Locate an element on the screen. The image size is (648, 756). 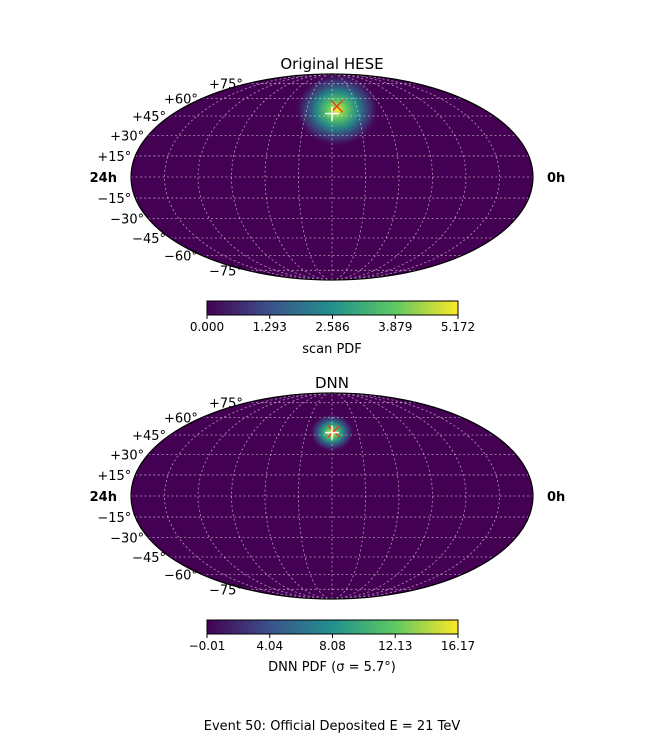
panel-title: DNN is located at coordinates (332, 383).